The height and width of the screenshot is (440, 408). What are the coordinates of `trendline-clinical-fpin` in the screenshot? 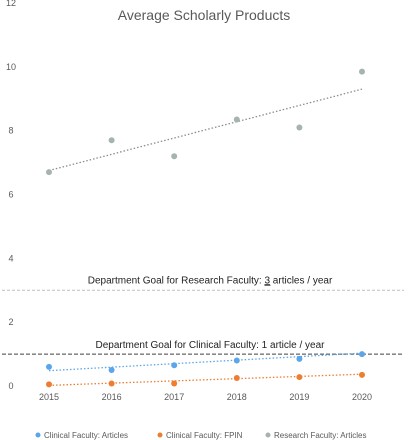 It's located at (205, 380).